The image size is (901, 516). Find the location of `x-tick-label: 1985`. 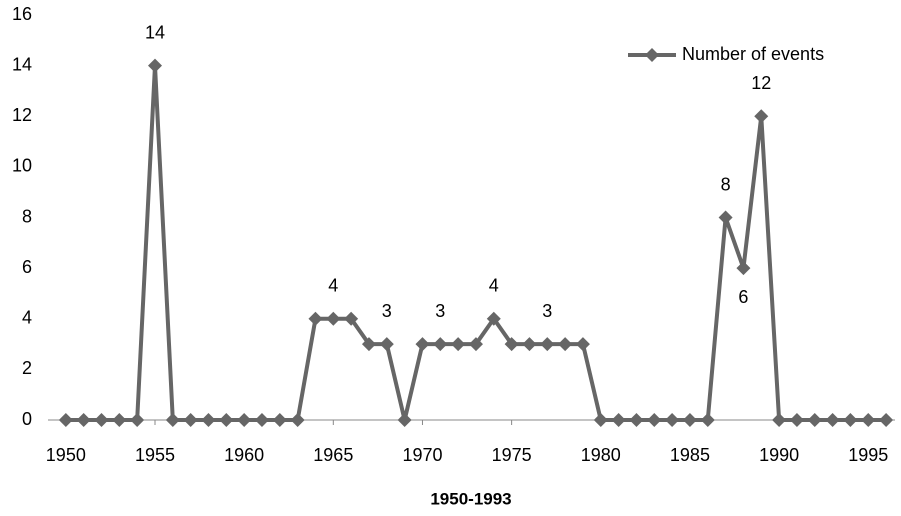

x-tick-label: 1985 is located at coordinates (690, 455).